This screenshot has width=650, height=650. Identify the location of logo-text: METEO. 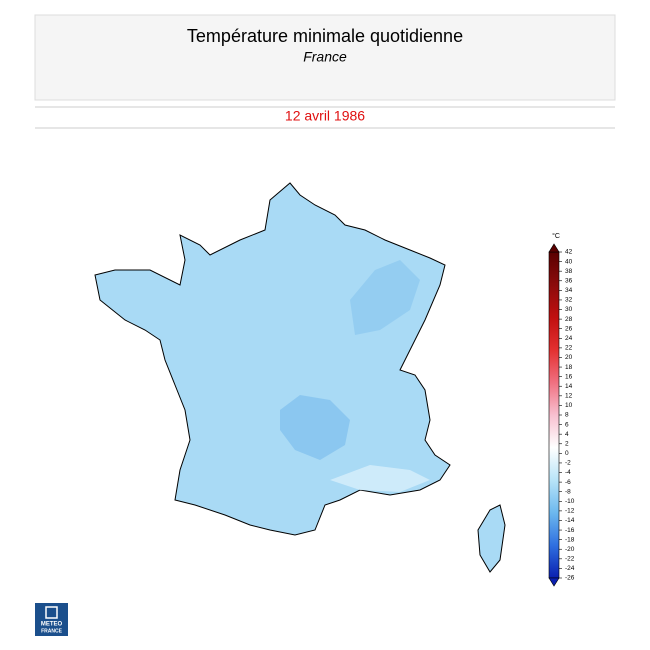
(52, 625).